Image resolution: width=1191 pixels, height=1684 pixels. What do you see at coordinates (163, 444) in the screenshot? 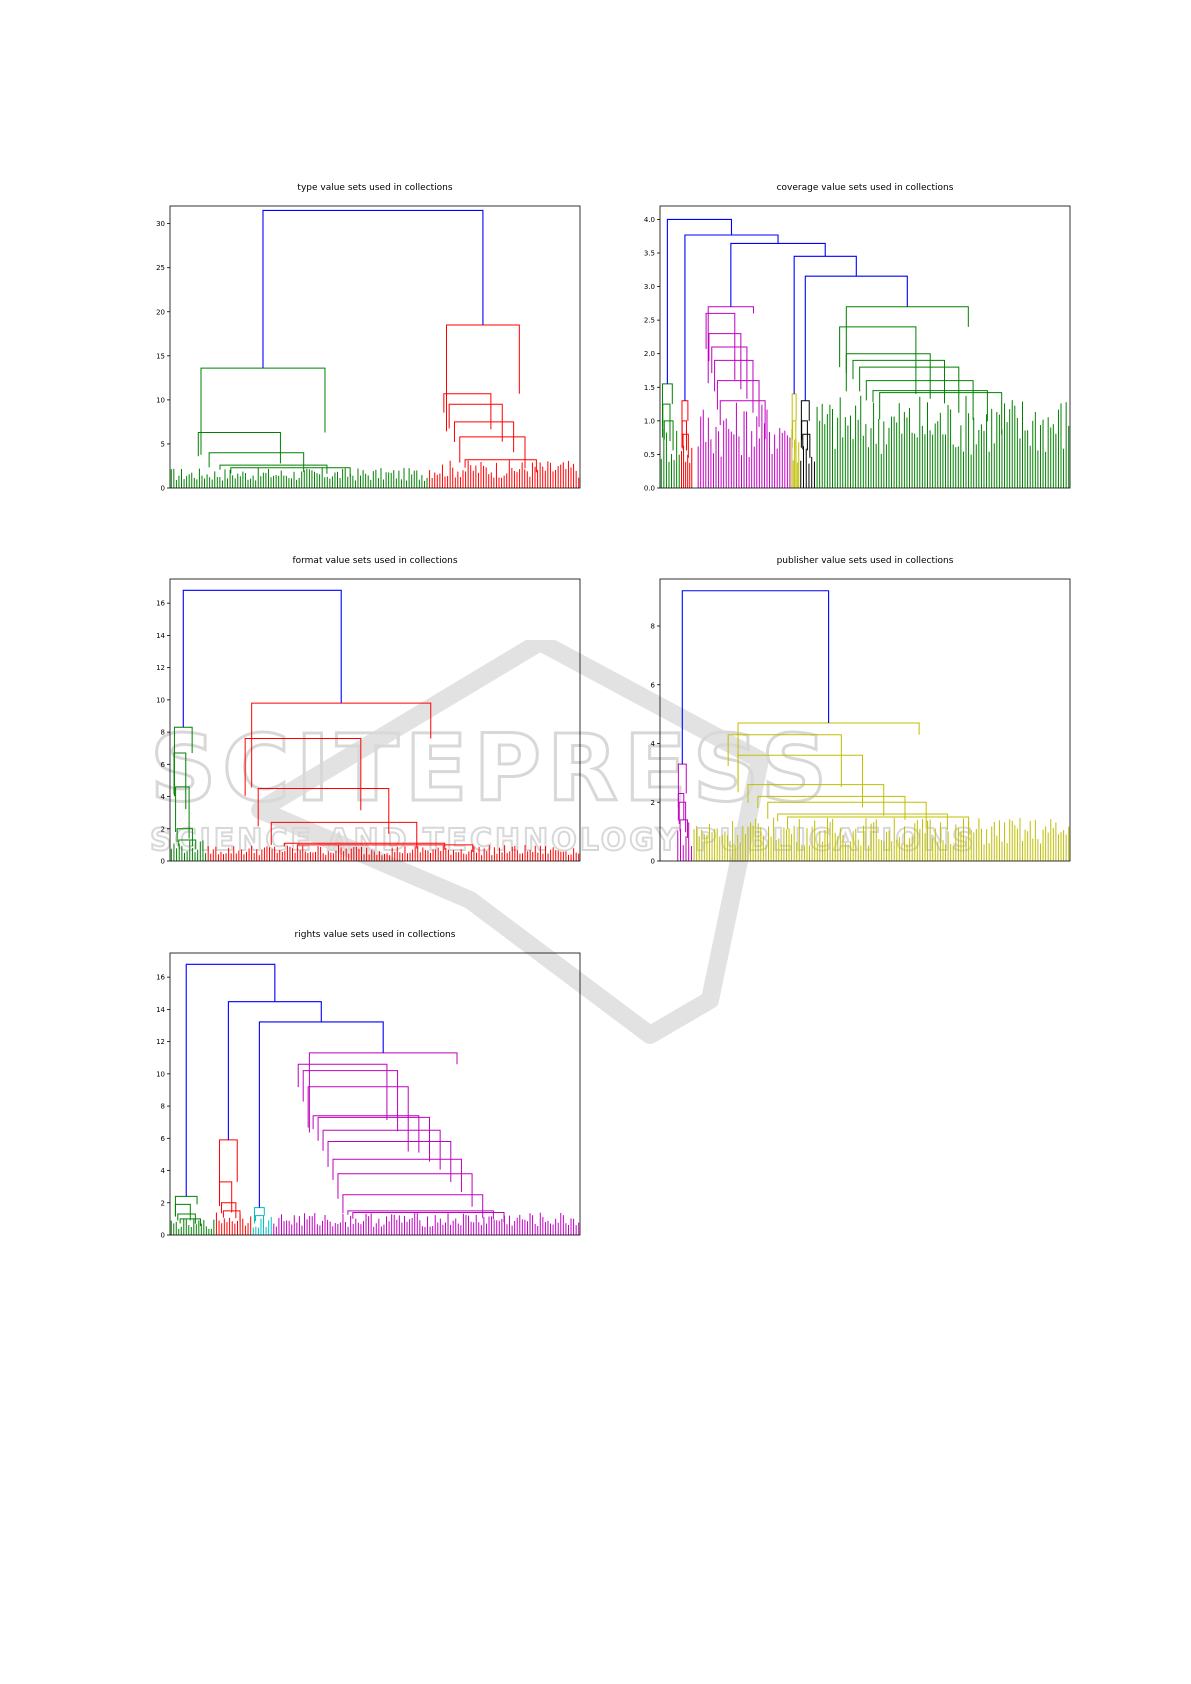
I see `y-tick-label: 5` at bounding box center [163, 444].